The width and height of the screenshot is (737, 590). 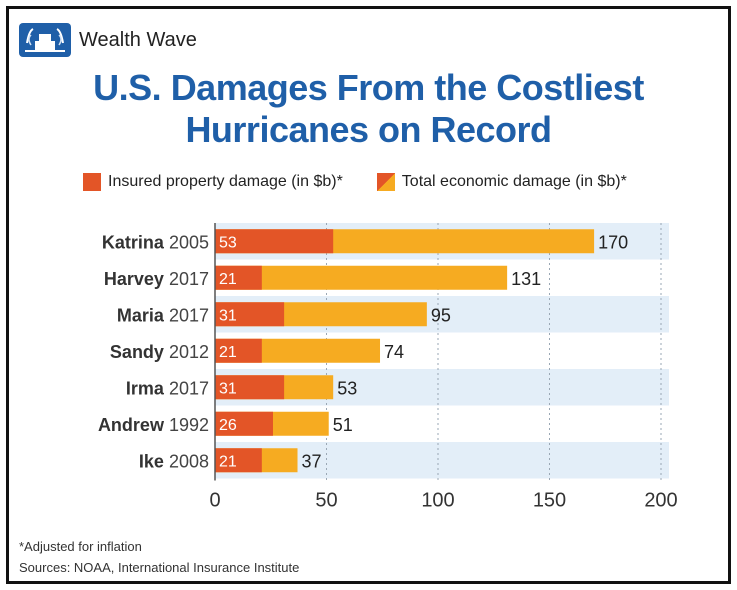 I want to click on category-year: 2012, so click(x=189, y=352).